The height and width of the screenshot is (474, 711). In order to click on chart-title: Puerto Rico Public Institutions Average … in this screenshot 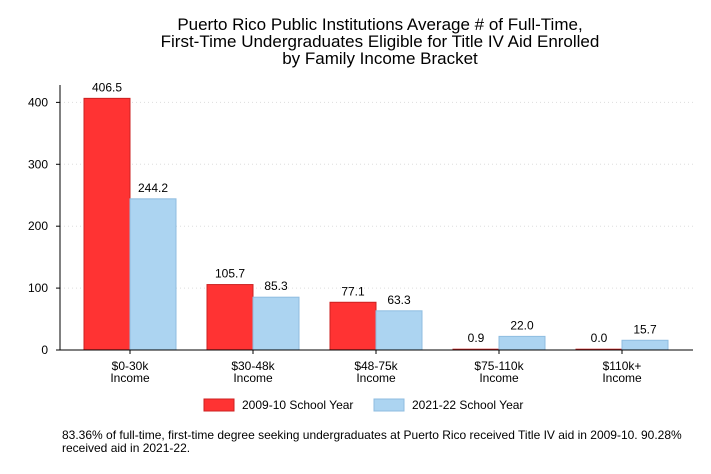, I will do `click(380, 41)`.